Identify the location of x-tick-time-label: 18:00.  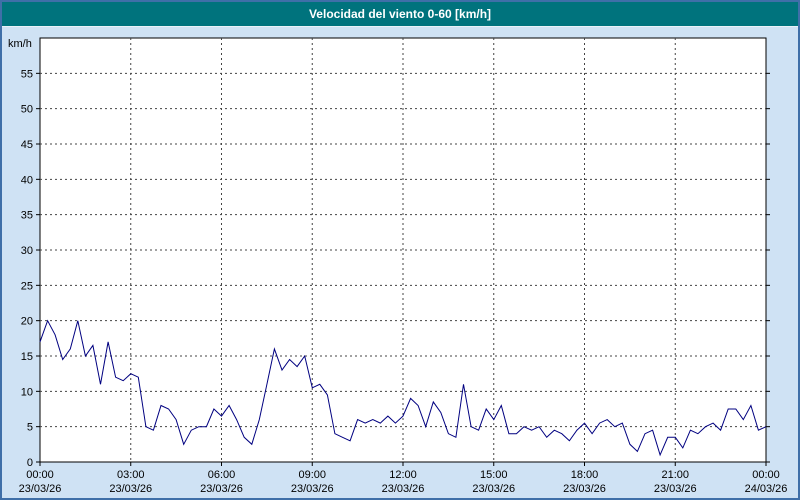
(585, 475).